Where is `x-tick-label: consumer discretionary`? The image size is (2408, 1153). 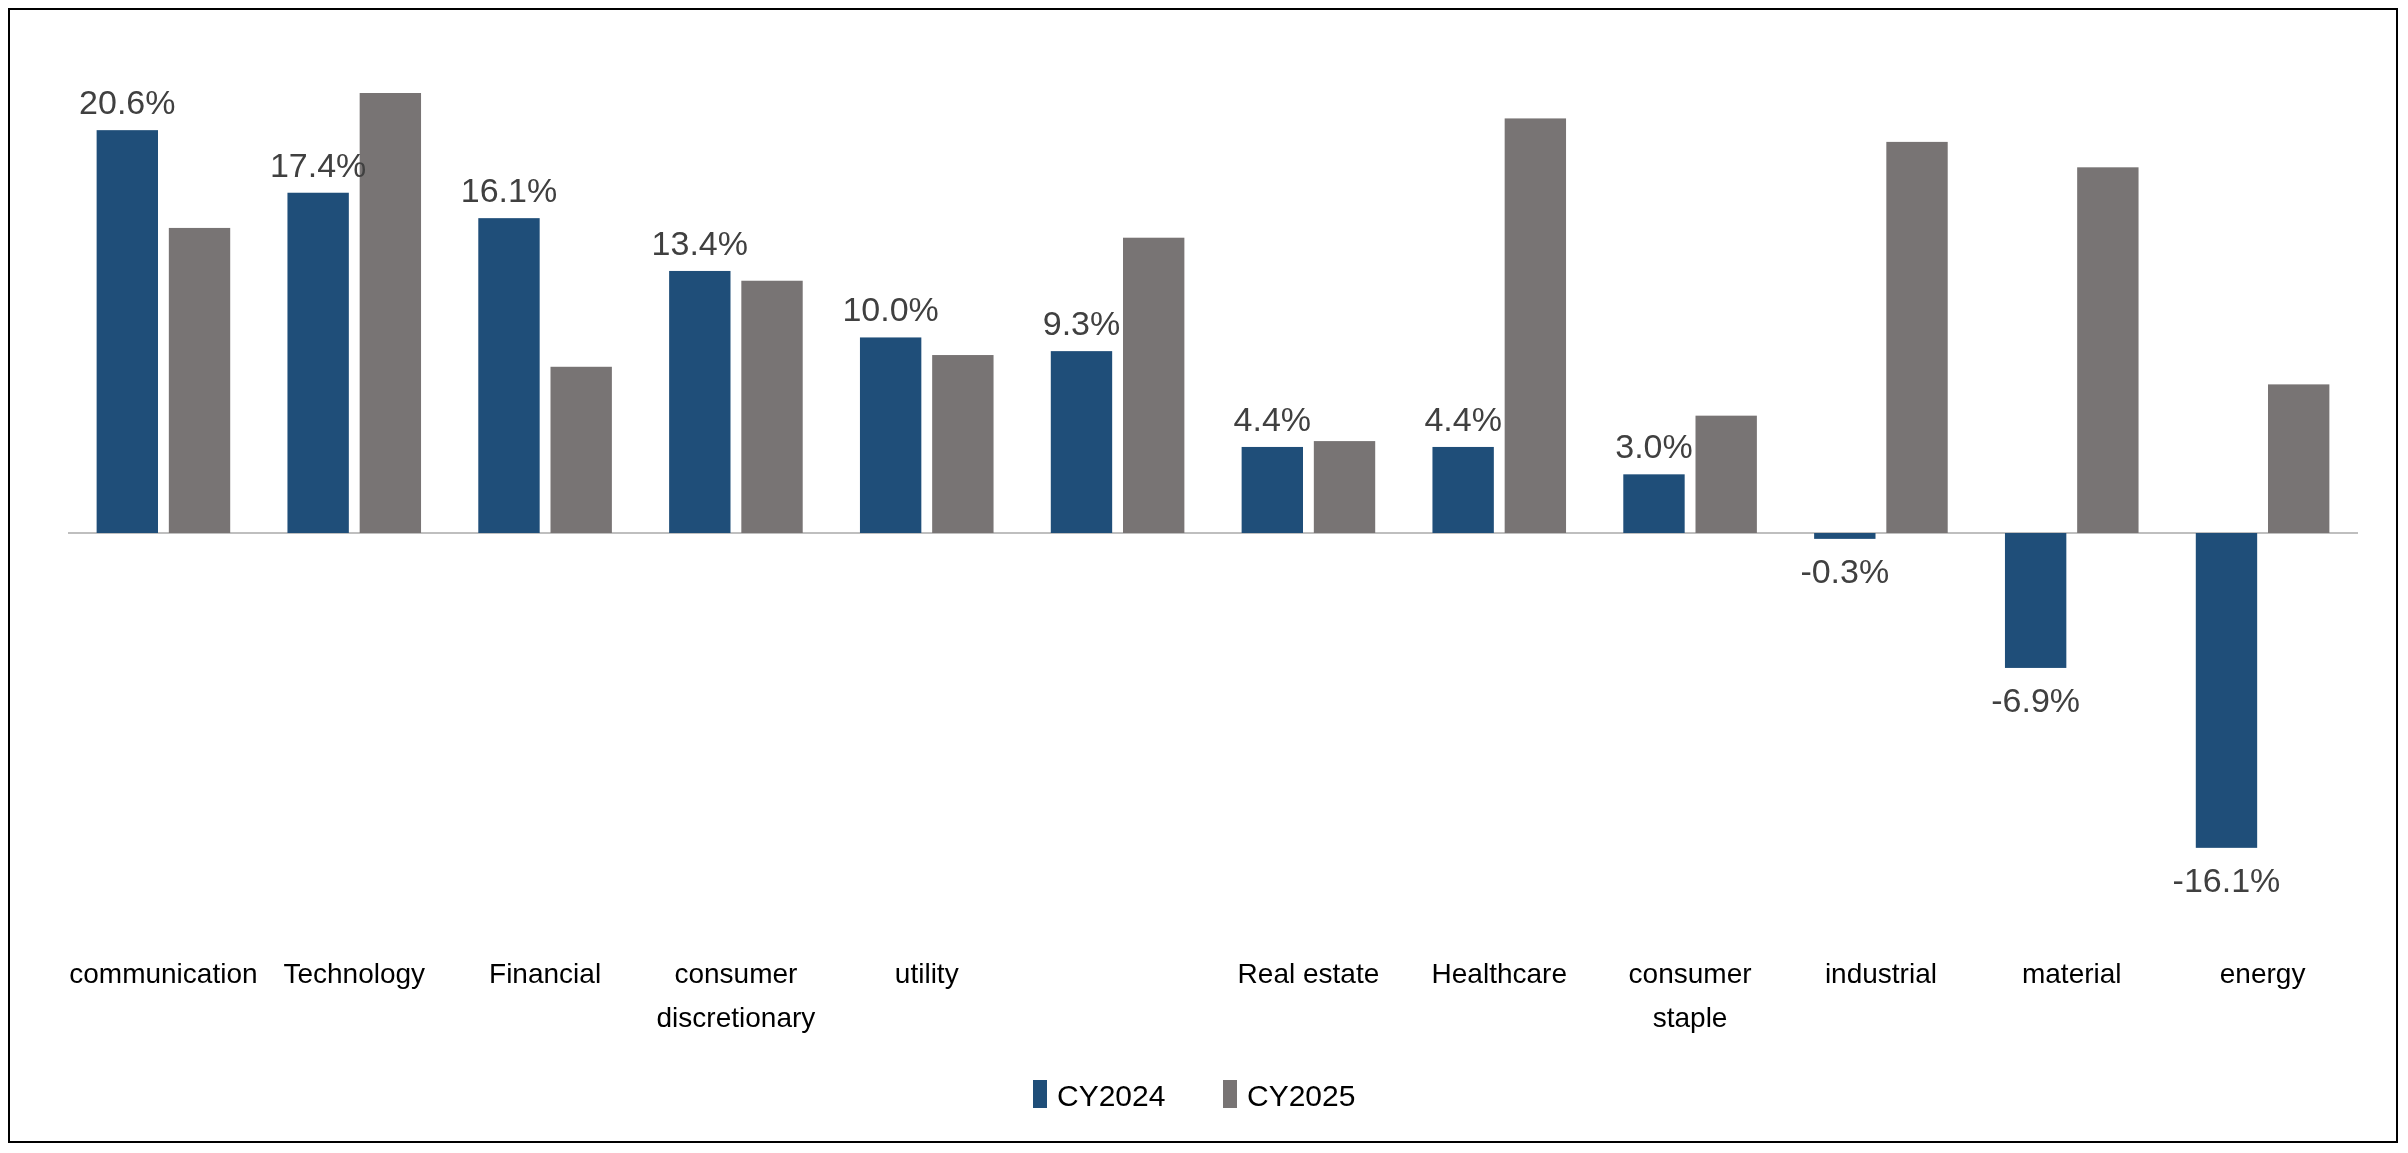
x-tick-label: consumer discretionary is located at coordinates (736, 995).